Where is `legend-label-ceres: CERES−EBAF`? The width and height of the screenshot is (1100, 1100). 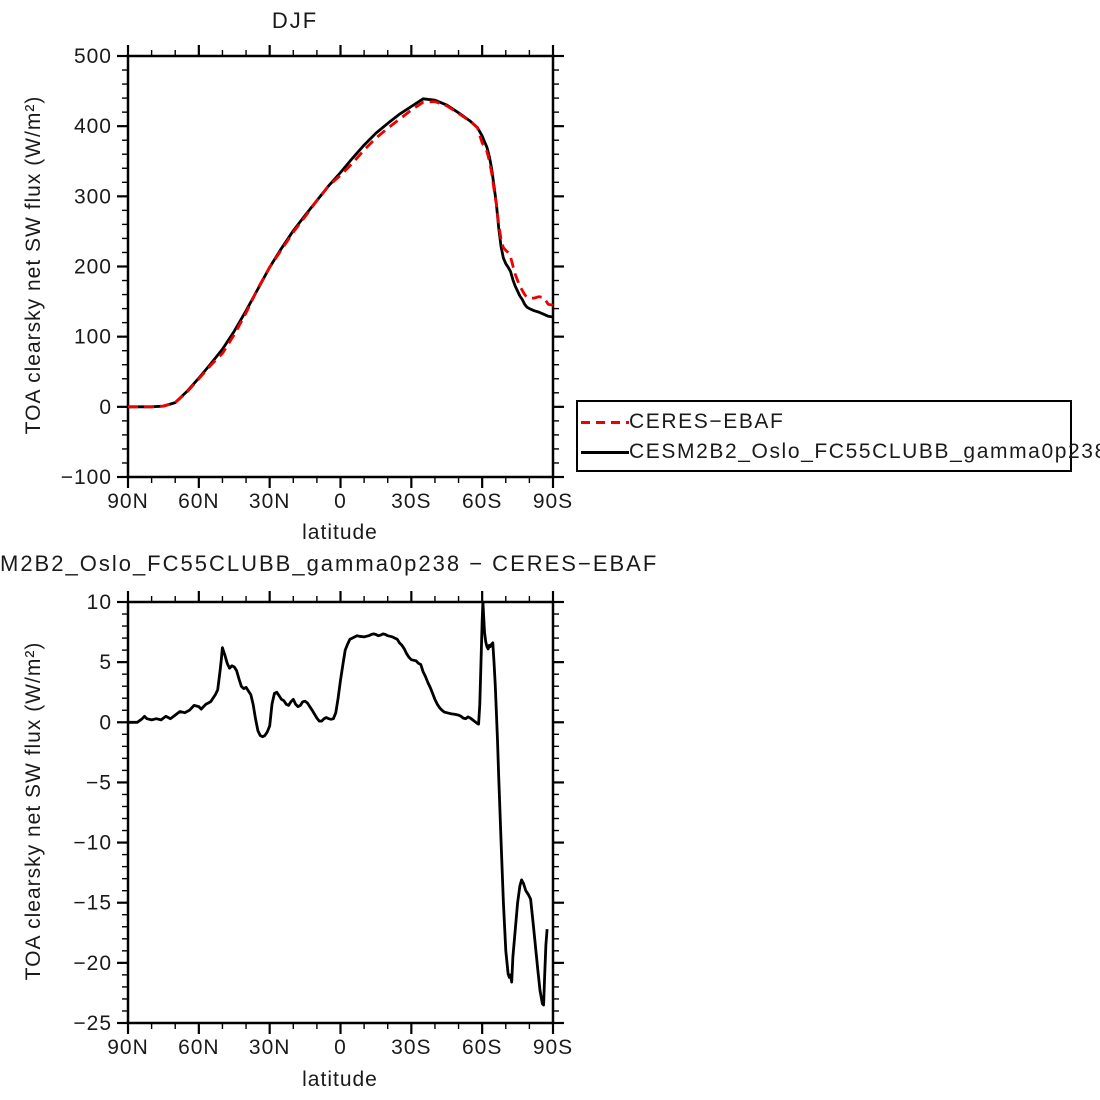 legend-label-ceres: CERES−EBAF is located at coordinates (707, 421).